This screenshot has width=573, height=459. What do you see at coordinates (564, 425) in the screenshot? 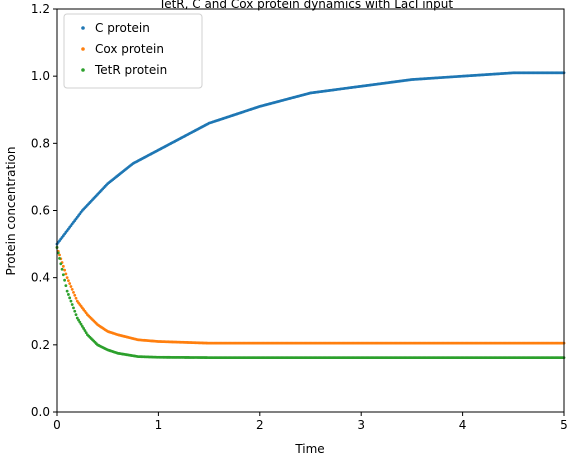
I see `x-tick-label: 5` at bounding box center [564, 425].